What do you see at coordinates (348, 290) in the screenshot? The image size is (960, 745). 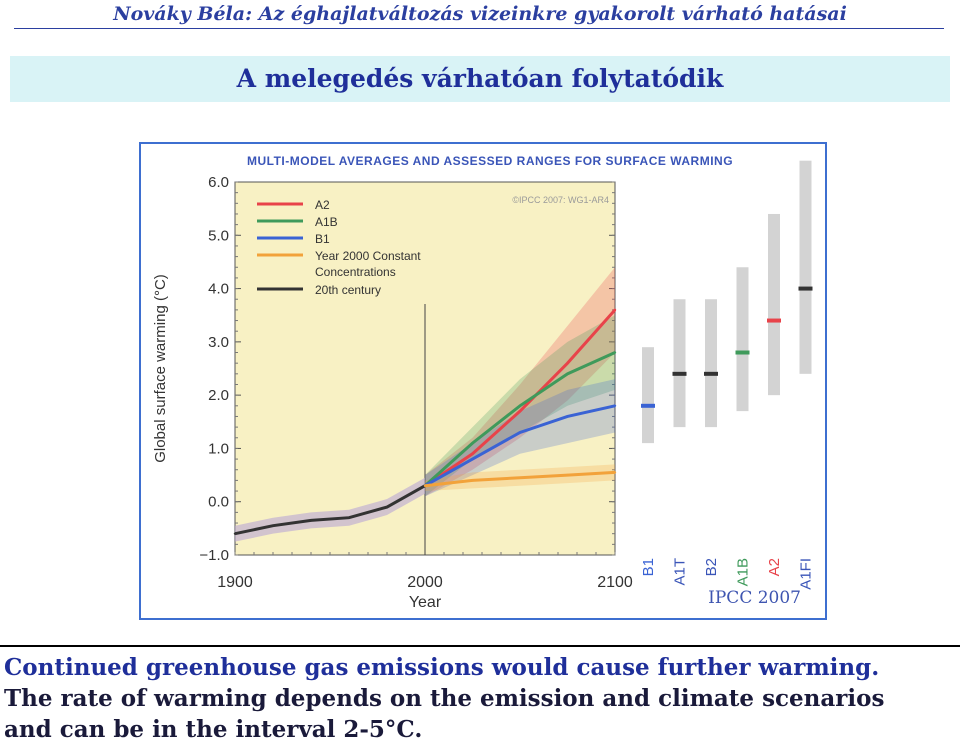 I see `legend-label: 20th century` at bounding box center [348, 290].